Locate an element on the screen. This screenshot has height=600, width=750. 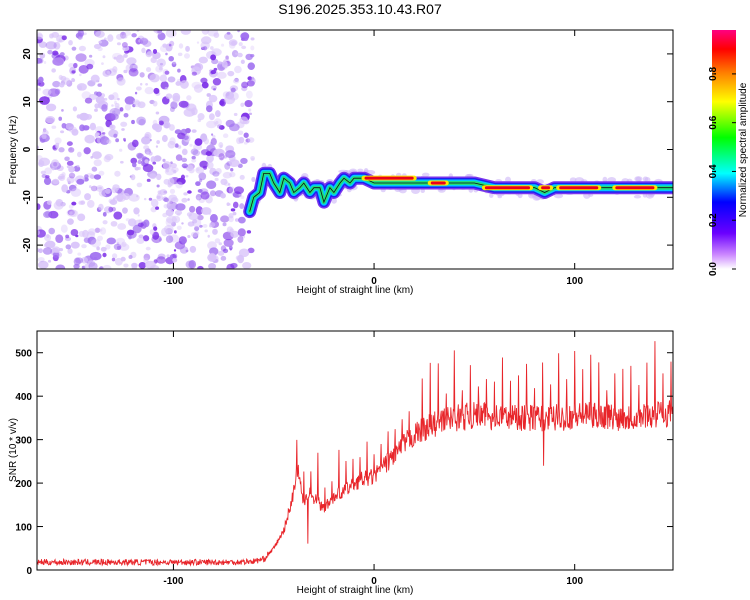
colorbar-tick-label: 0.0 is located at coordinates (713, 269).